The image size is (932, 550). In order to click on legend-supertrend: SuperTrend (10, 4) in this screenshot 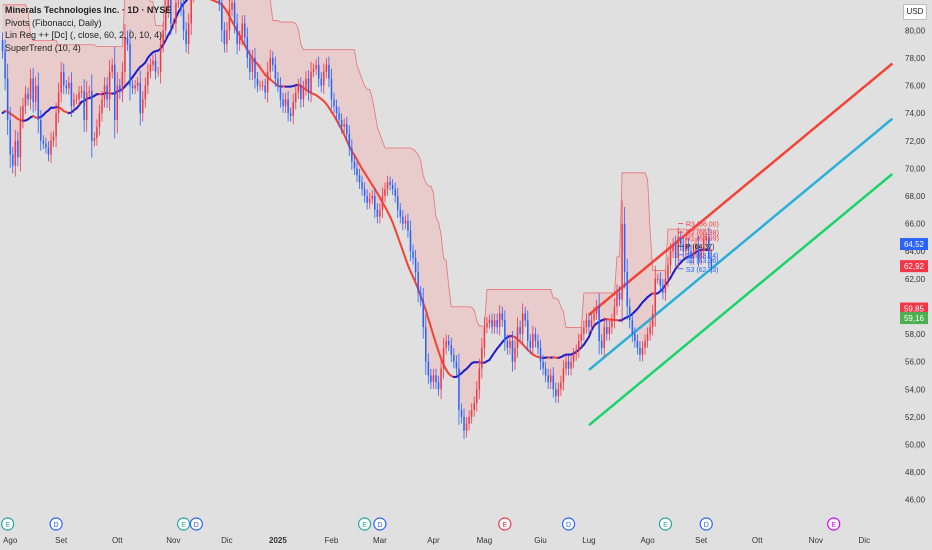, I will do `click(43, 47)`.